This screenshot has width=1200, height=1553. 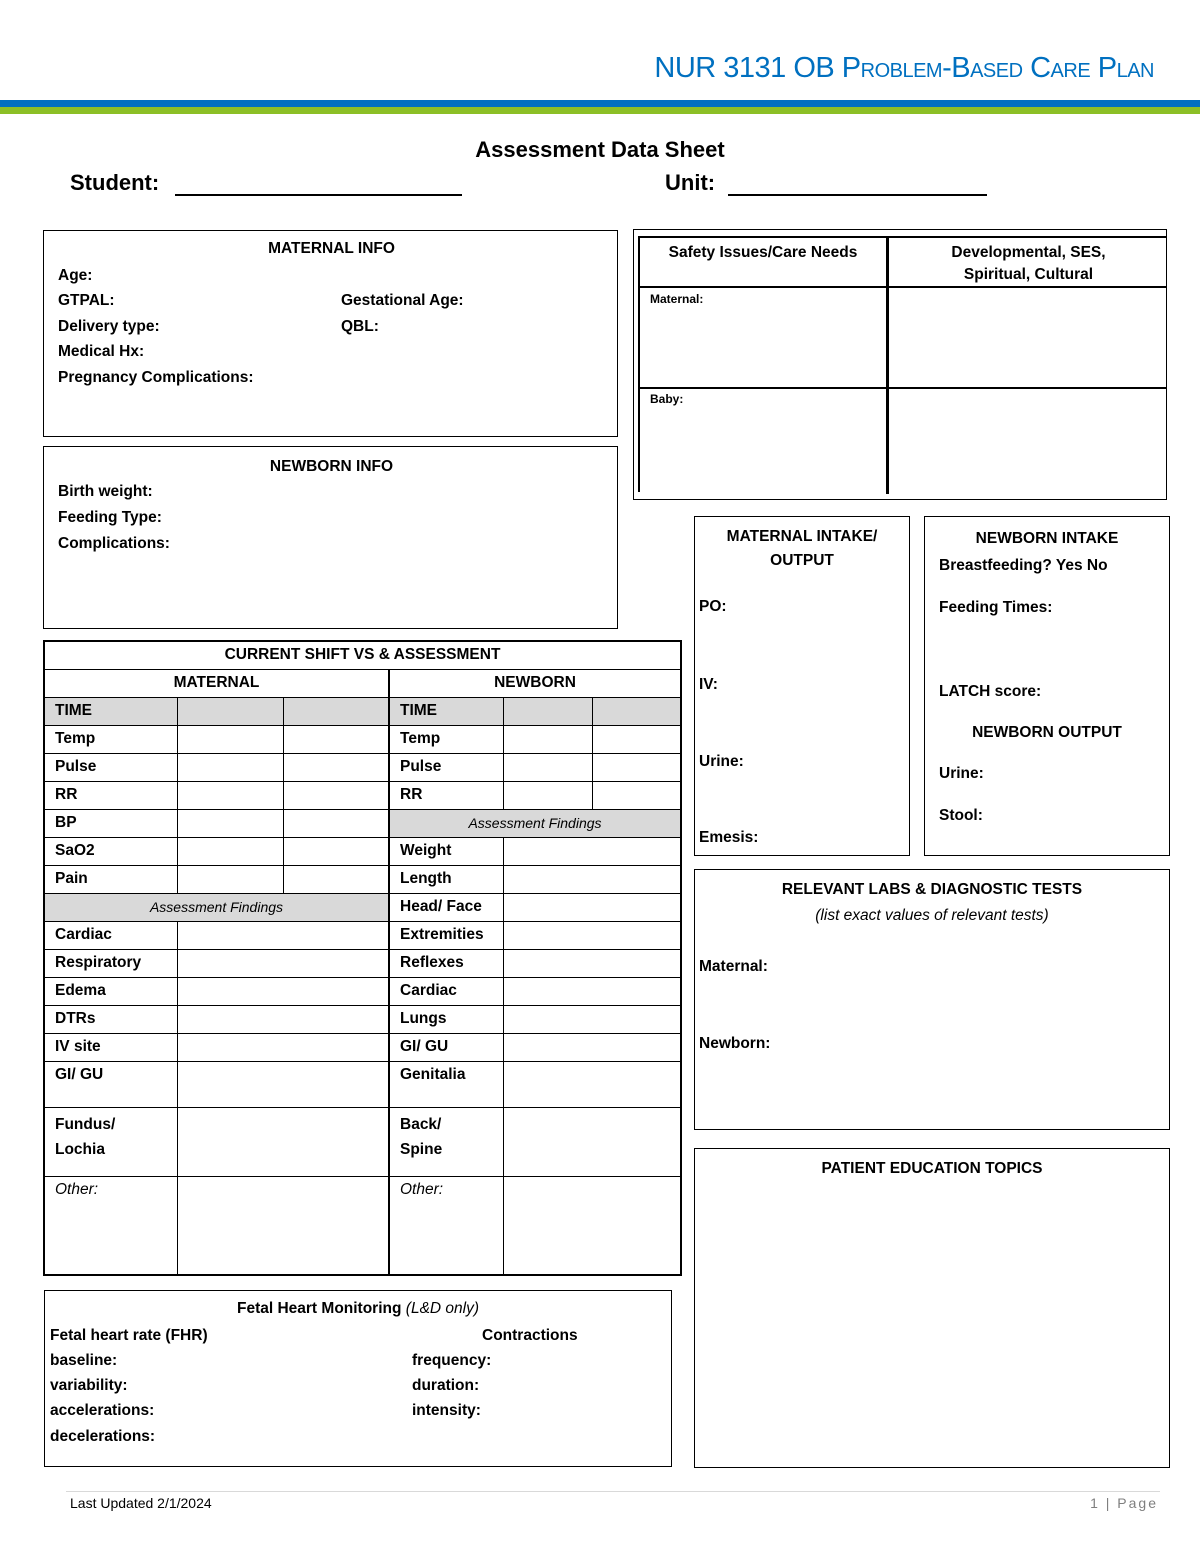 I want to click on student-field, so click(x=318, y=183).